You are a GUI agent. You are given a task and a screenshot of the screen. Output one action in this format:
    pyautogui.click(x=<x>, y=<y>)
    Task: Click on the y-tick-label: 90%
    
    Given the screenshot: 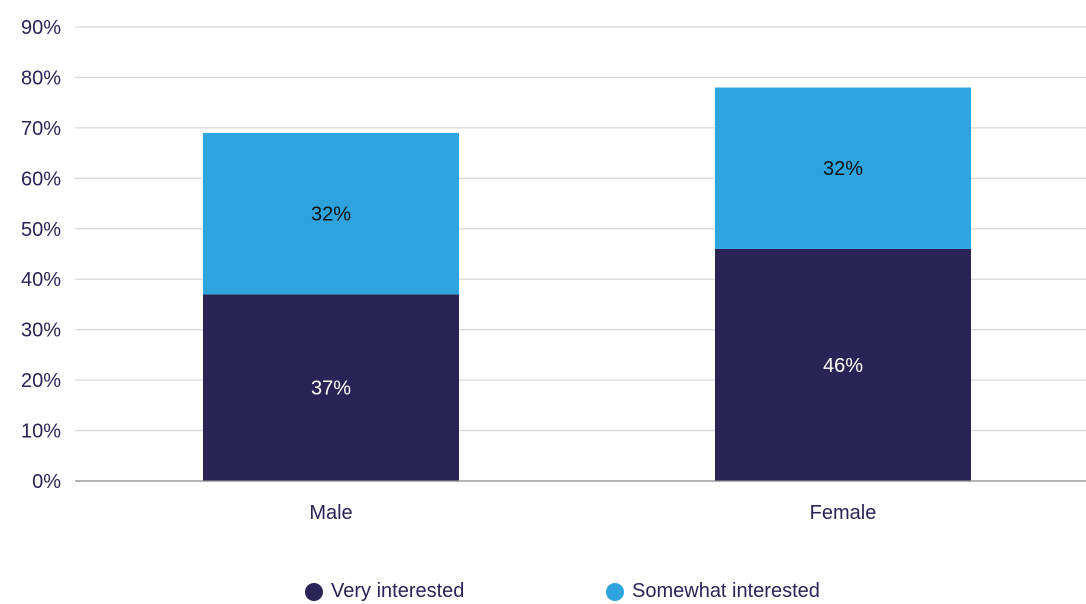 What is the action you would take?
    pyautogui.click(x=41, y=28)
    